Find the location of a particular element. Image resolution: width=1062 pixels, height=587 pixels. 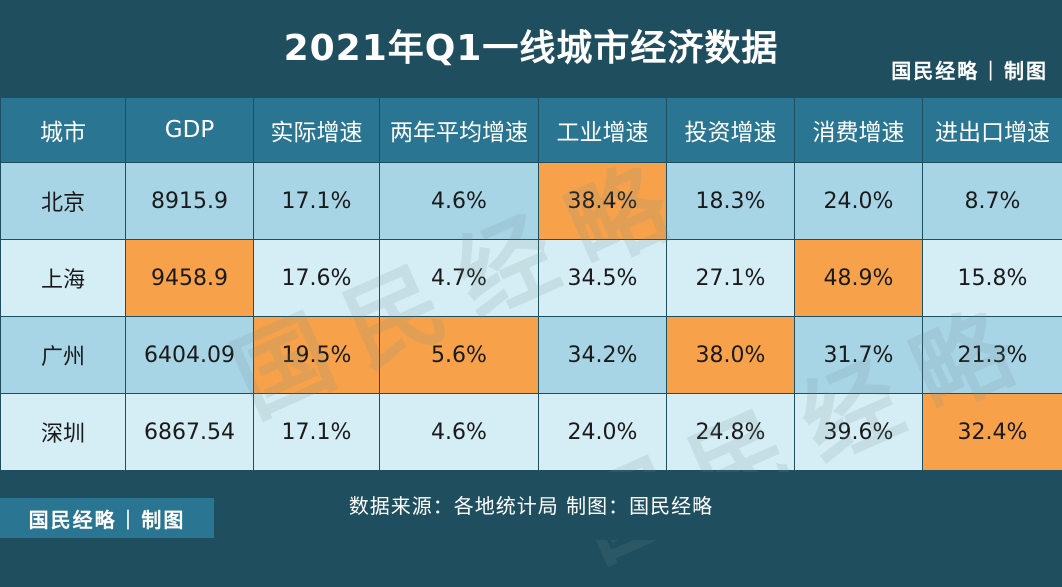

value-cell: 38.0% is located at coordinates (730, 355).